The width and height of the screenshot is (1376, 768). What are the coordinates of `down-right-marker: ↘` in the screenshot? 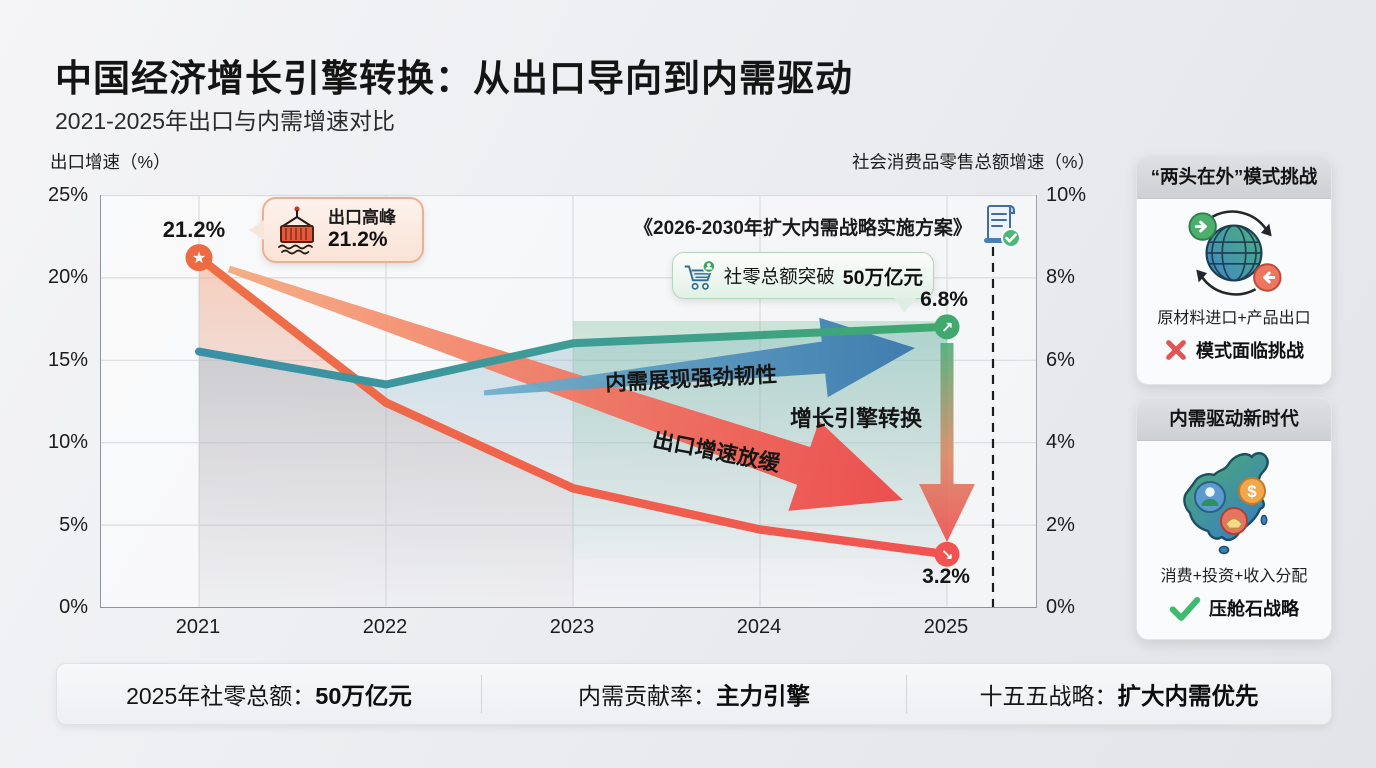 It's located at (947, 555).